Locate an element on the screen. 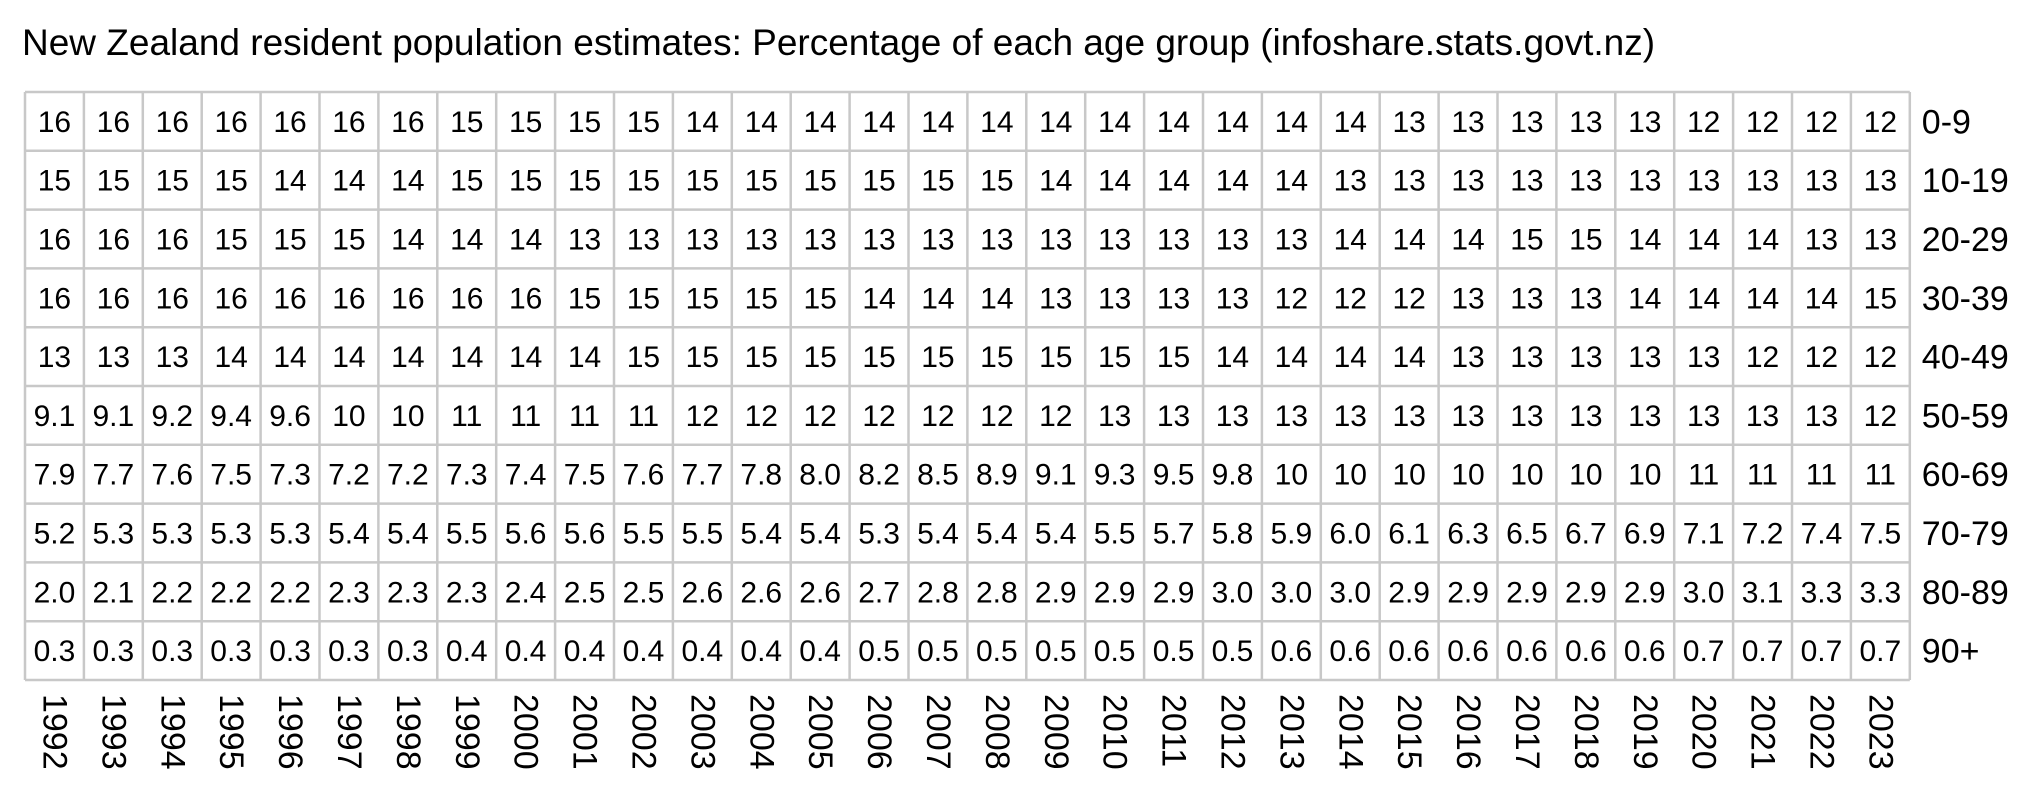  table-cell-value: 5.8 is located at coordinates (1233, 534).